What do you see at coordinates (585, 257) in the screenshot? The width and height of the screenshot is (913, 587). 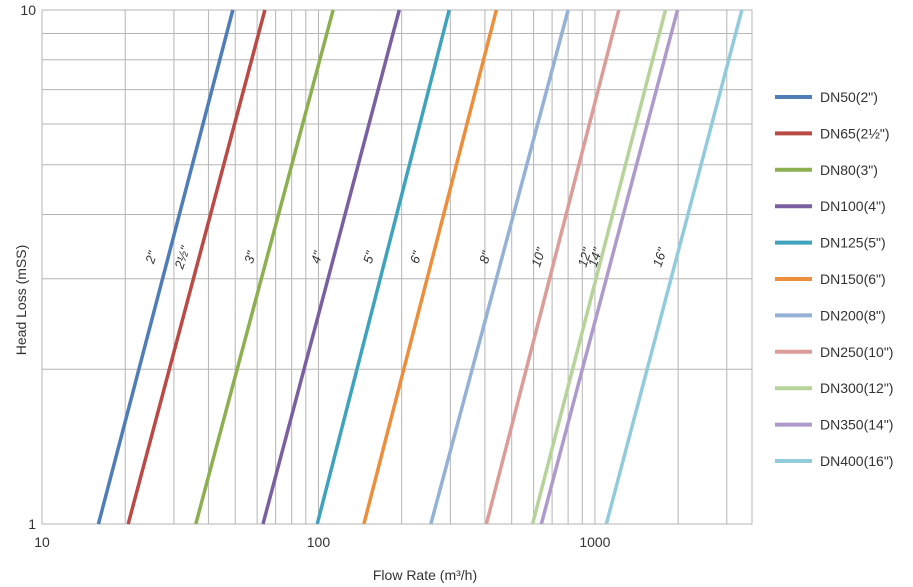 I see `pipe-size-label: 12"` at bounding box center [585, 257].